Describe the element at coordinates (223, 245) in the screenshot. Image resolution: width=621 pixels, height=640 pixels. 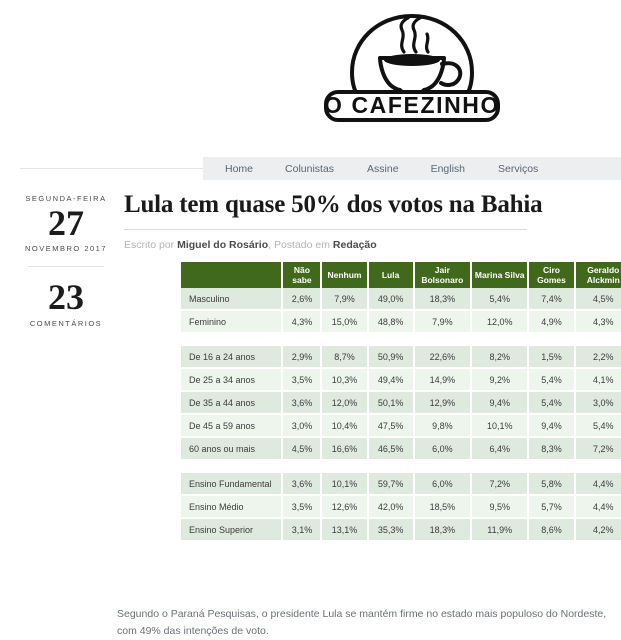
I see `byline-author: Miguel do Rosário` at that location.